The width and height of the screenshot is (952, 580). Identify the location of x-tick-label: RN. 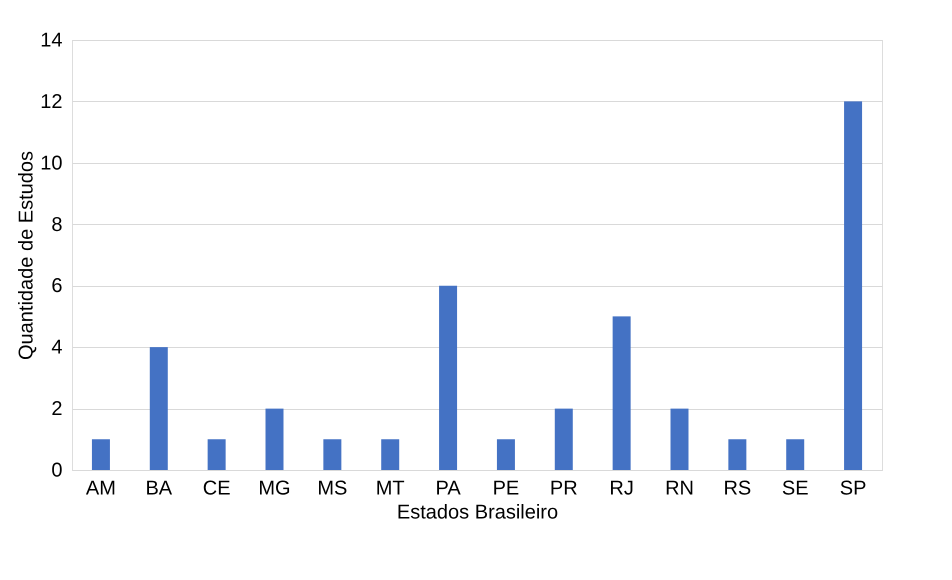
(679, 489).